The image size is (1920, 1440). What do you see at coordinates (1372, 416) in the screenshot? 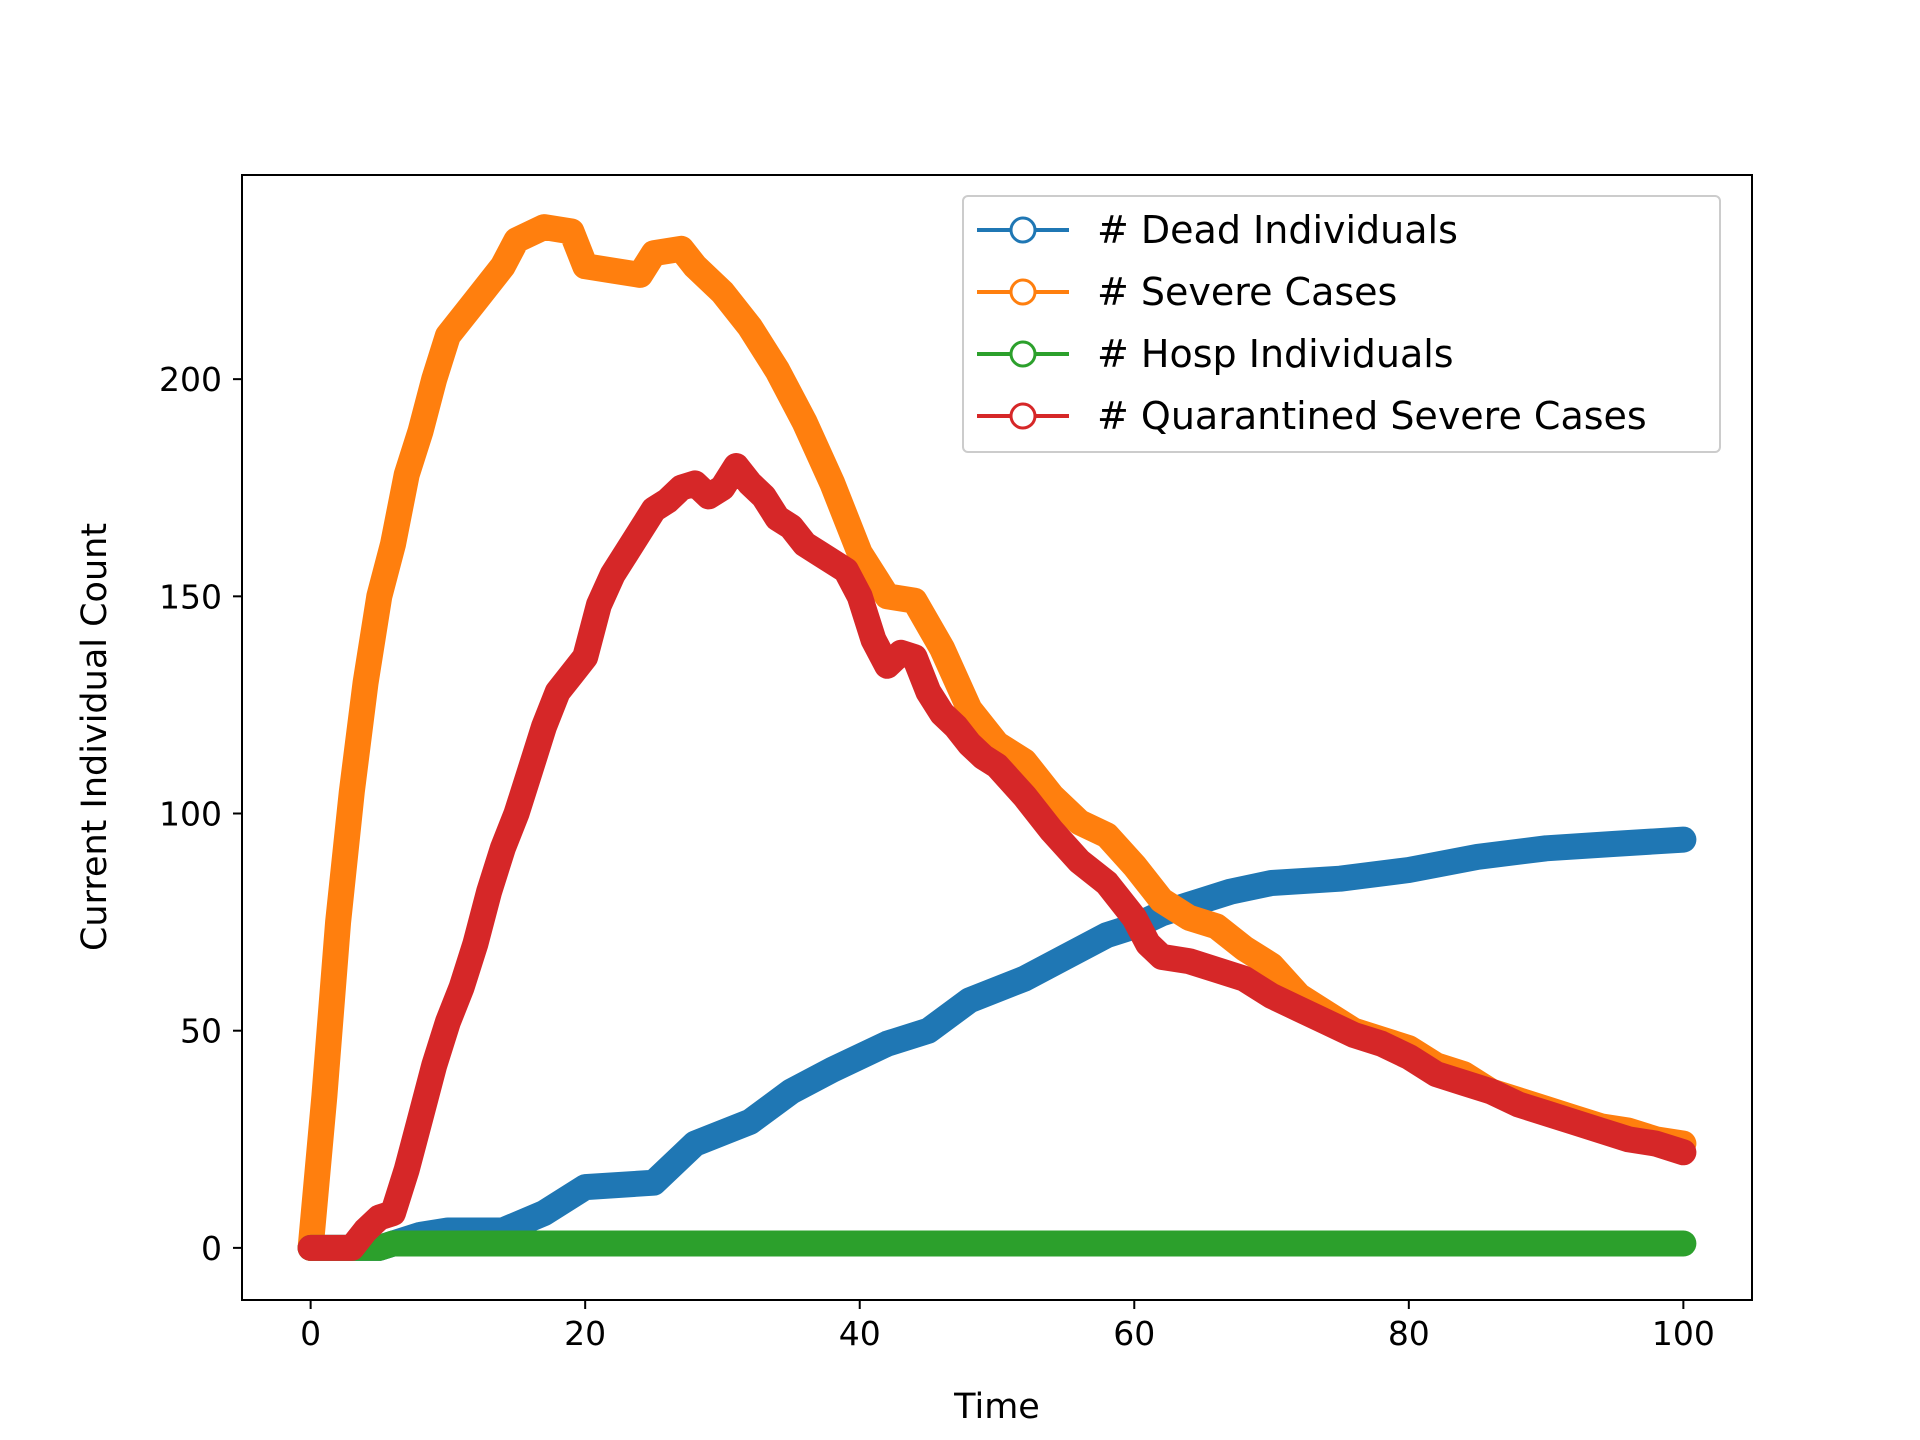
I see `legend-label-quarantined-severe-cases: # Quarantined Severe Cases` at bounding box center [1372, 416].